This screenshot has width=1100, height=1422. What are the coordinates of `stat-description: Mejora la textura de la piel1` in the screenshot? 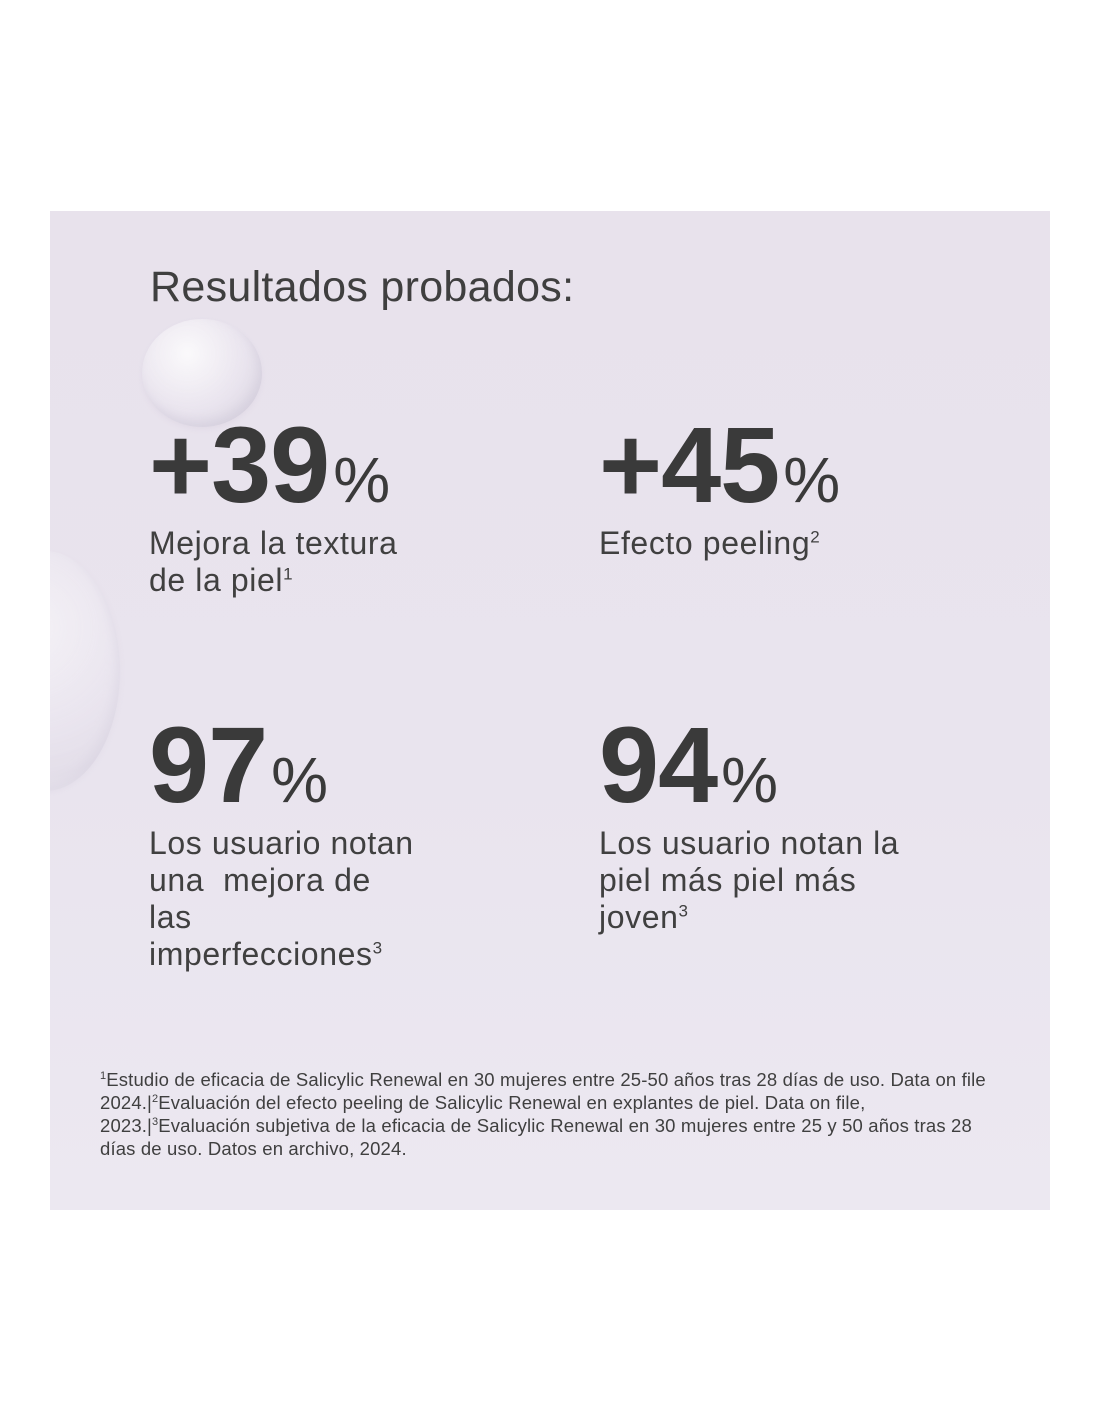 It's located at (273, 561).